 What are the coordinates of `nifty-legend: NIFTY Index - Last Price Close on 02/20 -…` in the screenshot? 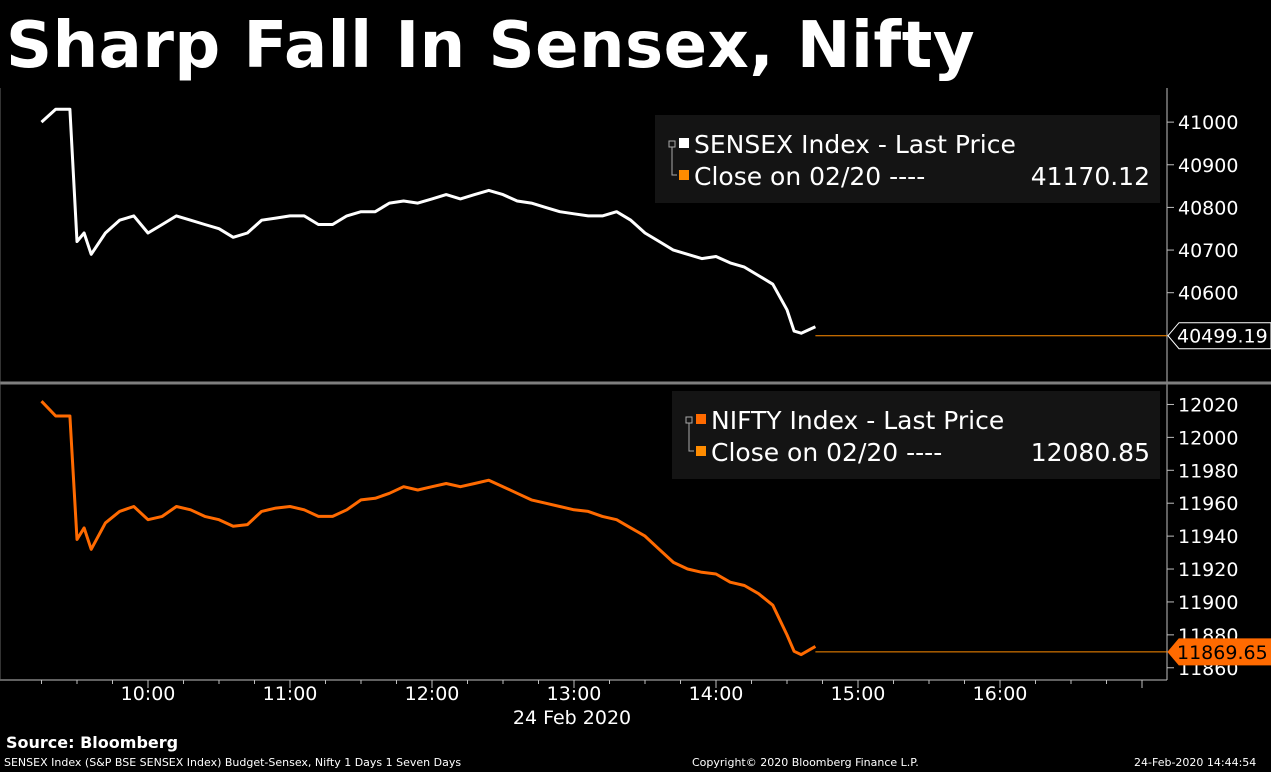 It's located at (916, 435).